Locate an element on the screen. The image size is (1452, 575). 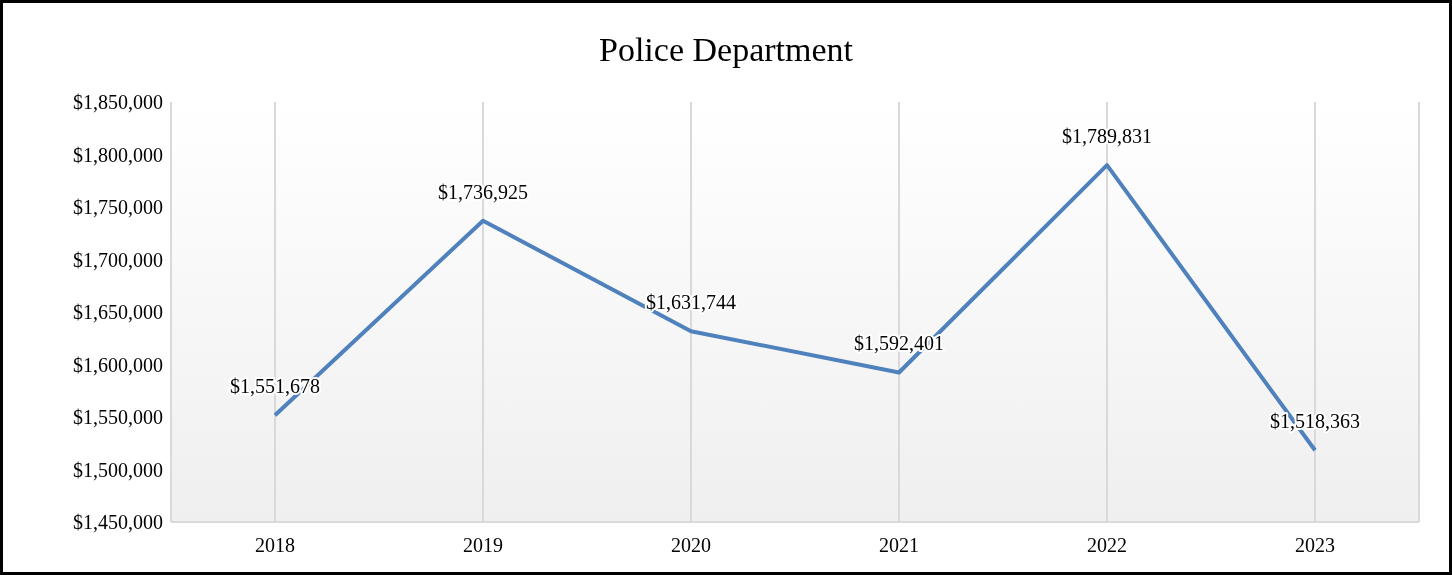
y-tick-label: $1,450,000 is located at coordinates (118, 522).